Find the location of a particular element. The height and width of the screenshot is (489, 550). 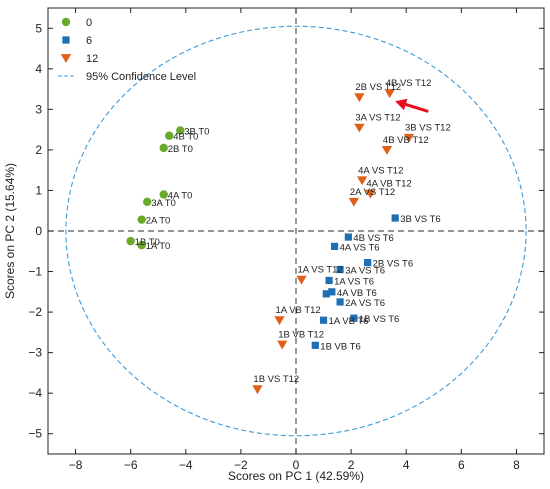

y-axis-label: Scores on PC 2 (15.64%) is located at coordinates (10, 231).